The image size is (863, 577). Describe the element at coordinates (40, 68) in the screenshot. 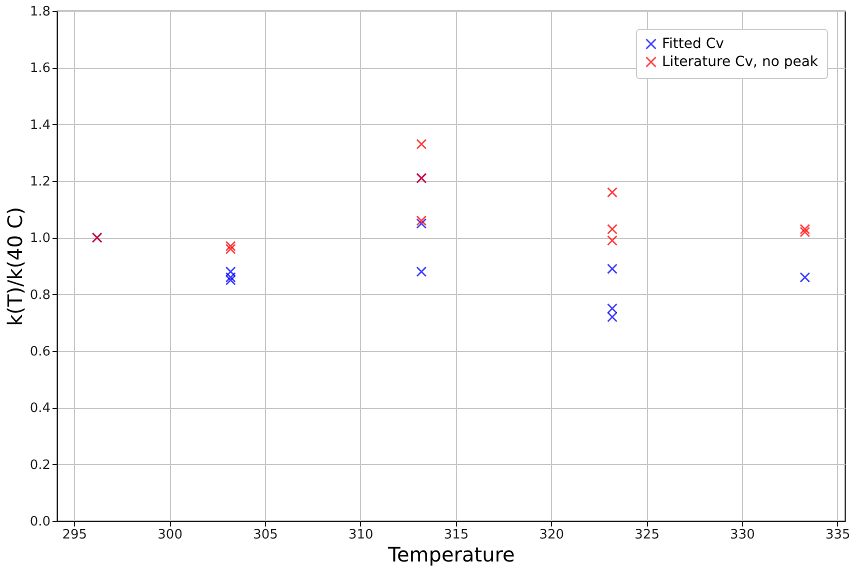

I see `y-tick-label: 1.6` at that location.